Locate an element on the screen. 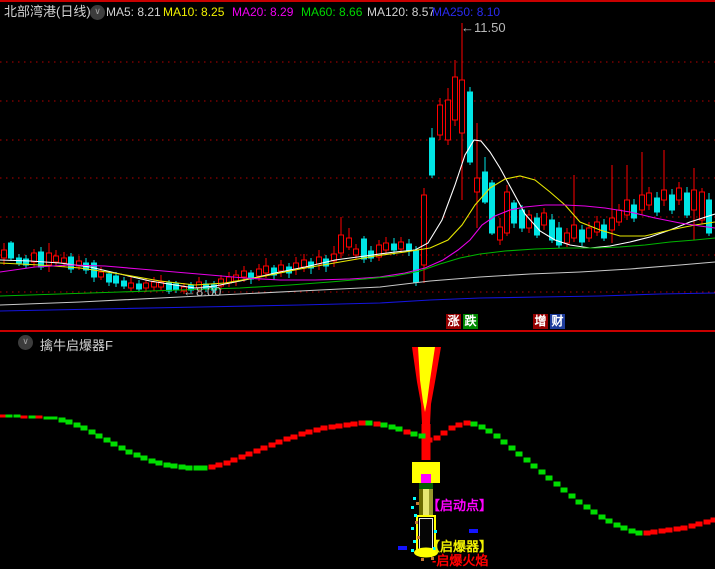 This screenshot has width=715, height=569. ma20-value-label: MA20: 8.29 is located at coordinates (263, 12).